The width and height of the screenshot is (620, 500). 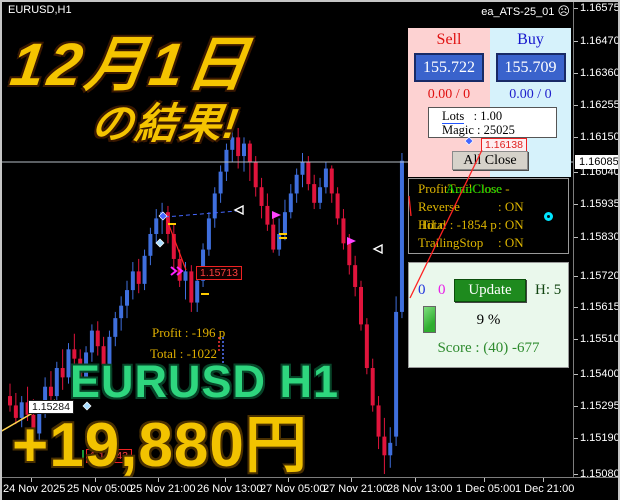 I want to click on price-tick-label: 1.15295, so click(x=600, y=406).